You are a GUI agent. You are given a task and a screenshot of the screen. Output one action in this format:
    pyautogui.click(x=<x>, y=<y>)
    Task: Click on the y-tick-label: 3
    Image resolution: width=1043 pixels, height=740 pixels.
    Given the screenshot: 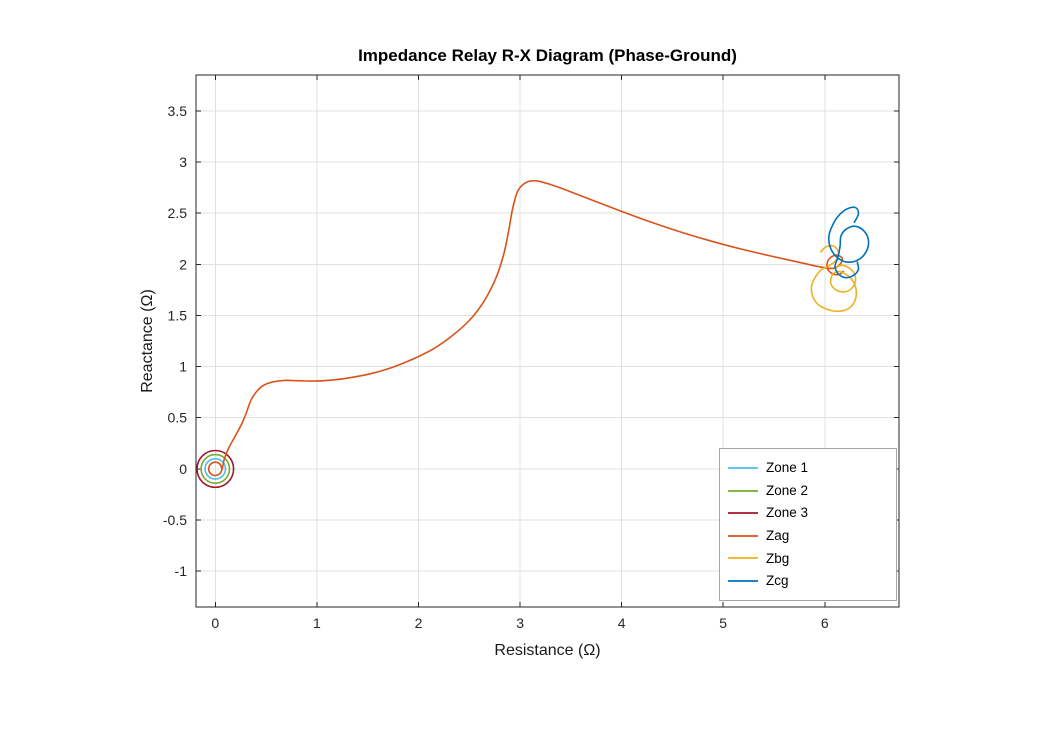 What is the action you would take?
    pyautogui.click(x=183, y=162)
    